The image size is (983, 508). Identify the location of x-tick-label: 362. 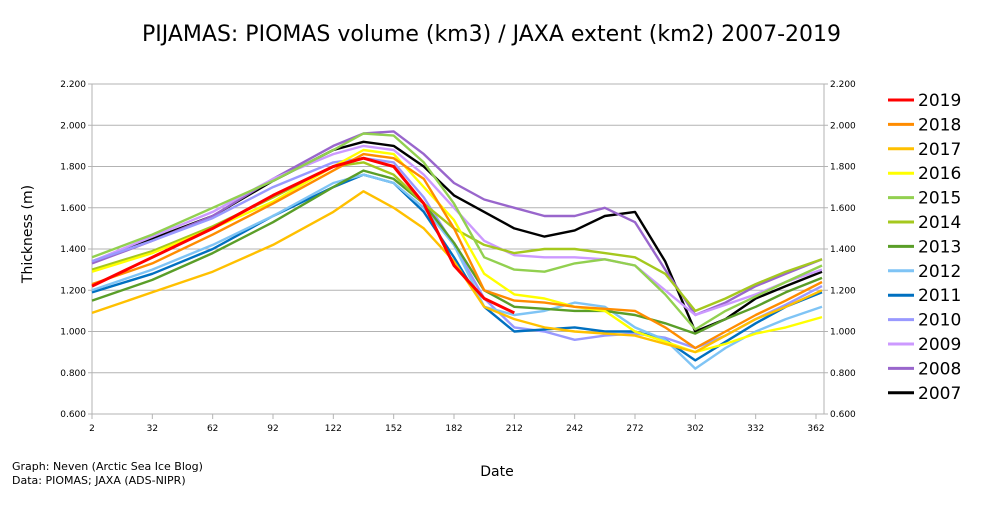
(815, 429).